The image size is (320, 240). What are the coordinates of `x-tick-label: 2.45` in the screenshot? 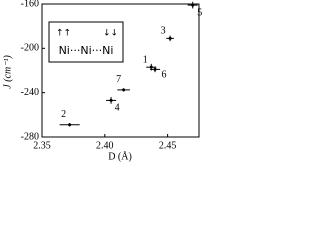 It's located at (168, 145).